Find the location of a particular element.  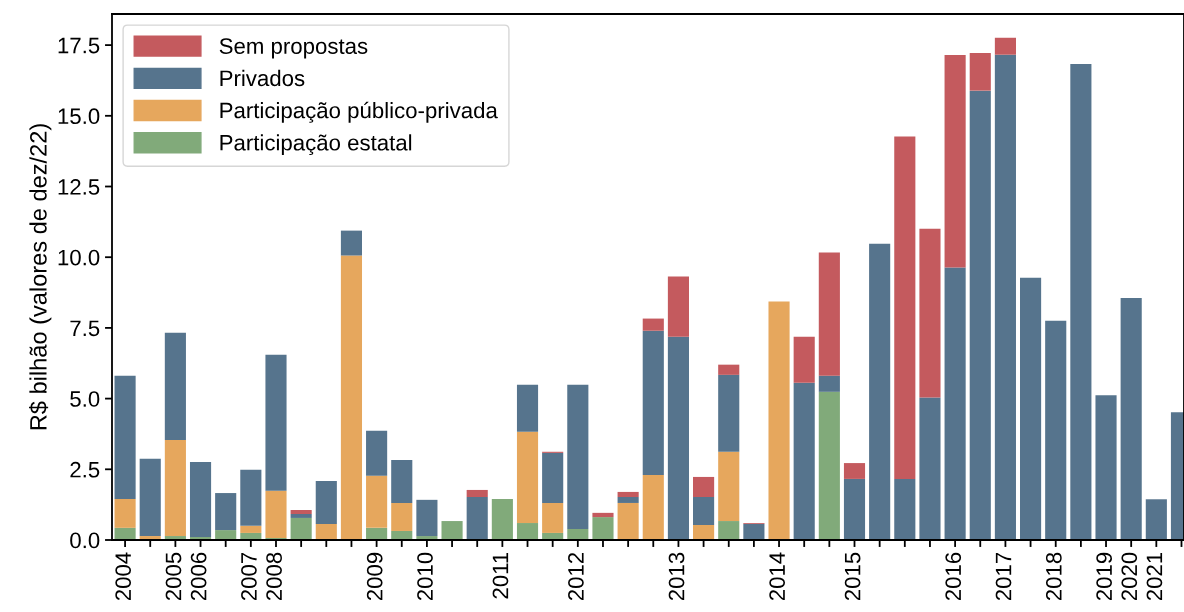

y-tick-label: 2.5 is located at coordinates (85, 469).